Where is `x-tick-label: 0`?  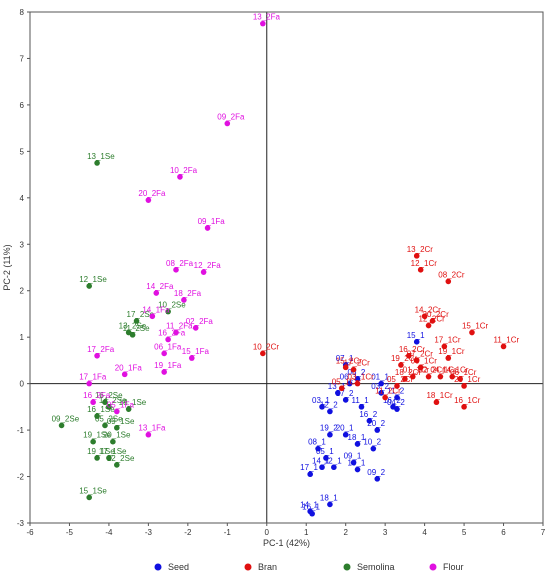
x-tick-label: 0 is located at coordinates (267, 532).